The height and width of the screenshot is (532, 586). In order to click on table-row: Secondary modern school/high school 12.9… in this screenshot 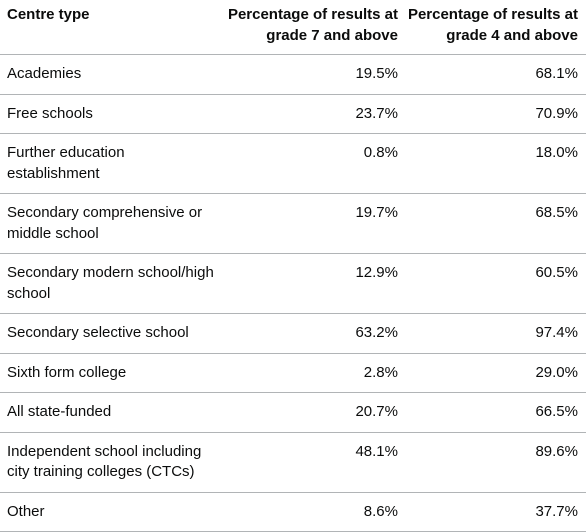, I will do `click(293, 283)`.